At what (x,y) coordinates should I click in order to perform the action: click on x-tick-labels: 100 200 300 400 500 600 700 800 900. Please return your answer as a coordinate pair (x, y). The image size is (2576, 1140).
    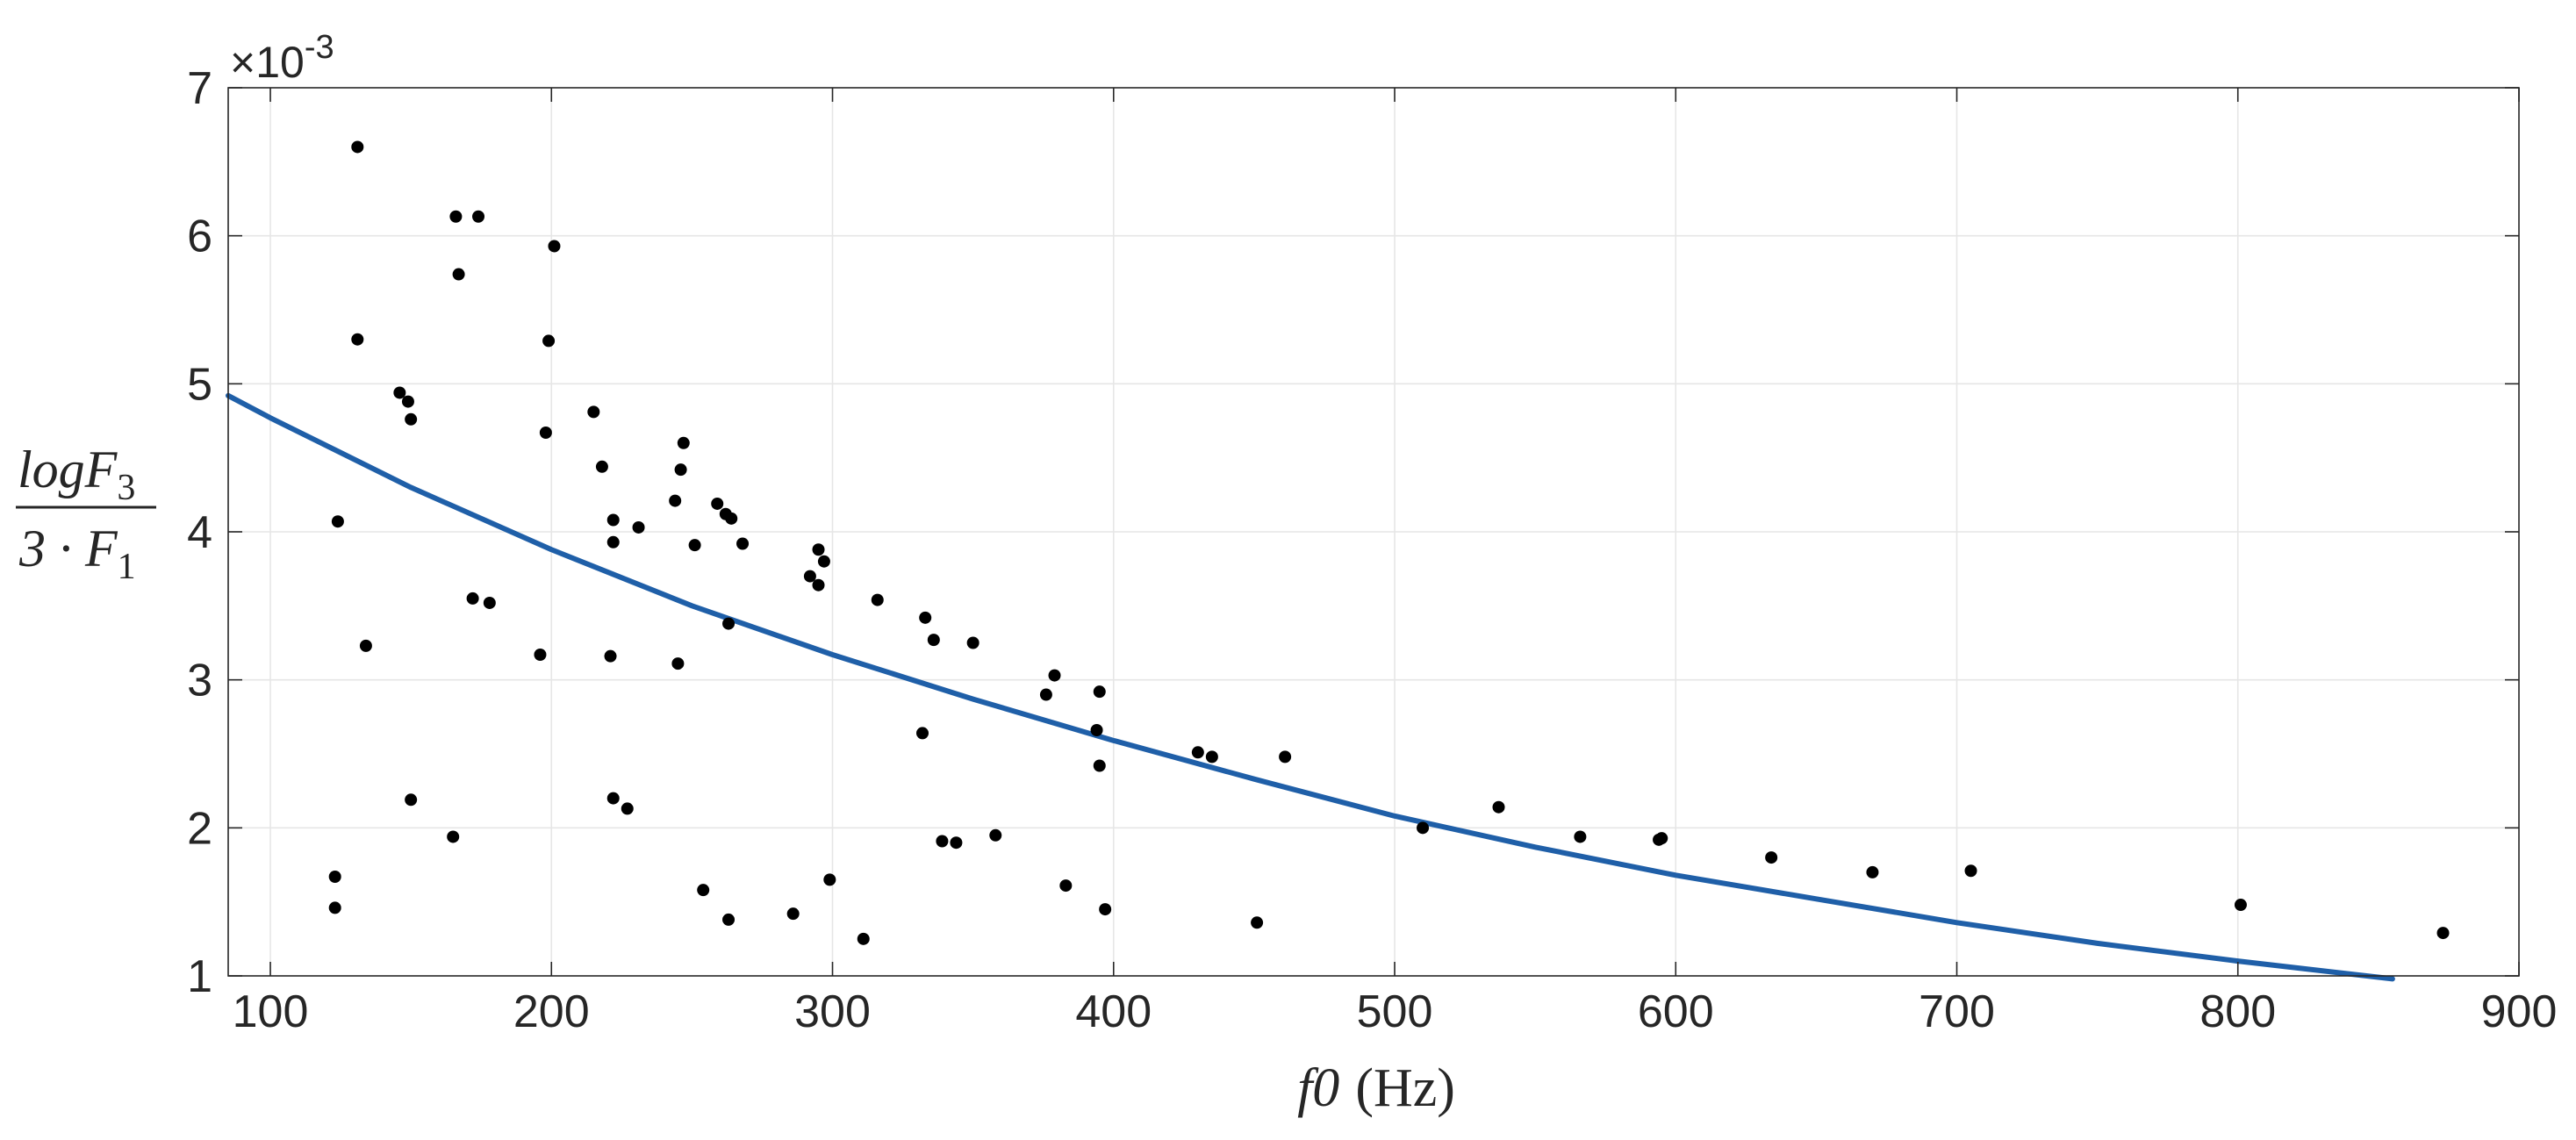
    Looking at the image, I should click on (1395, 1011).